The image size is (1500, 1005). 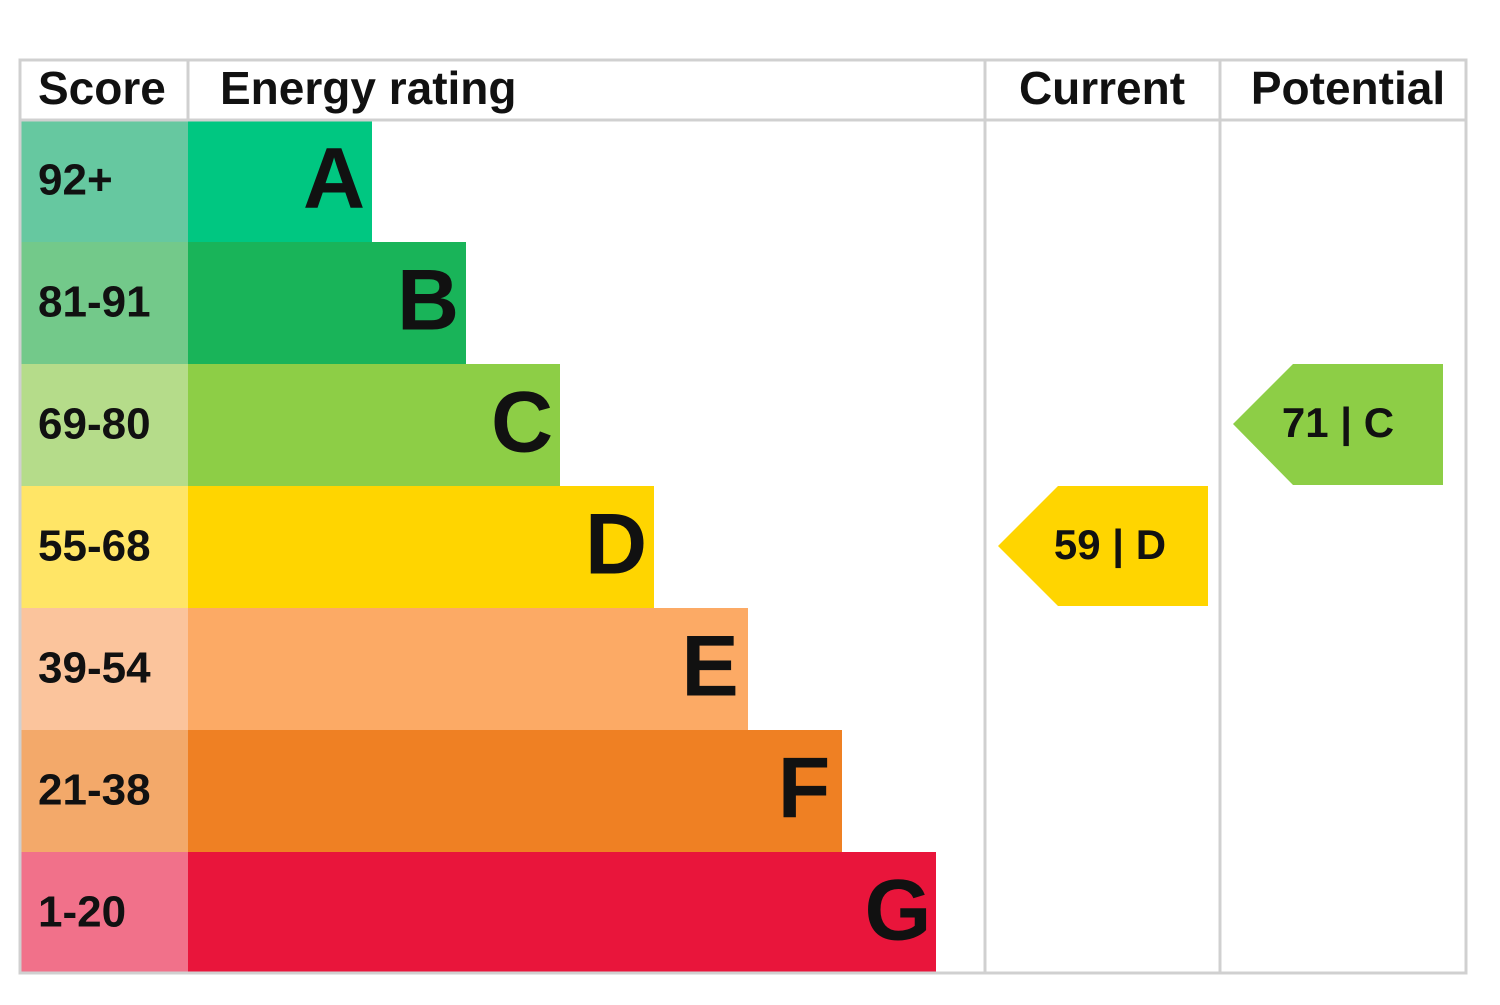 I want to click on rating-letter: E, so click(x=709, y=667).